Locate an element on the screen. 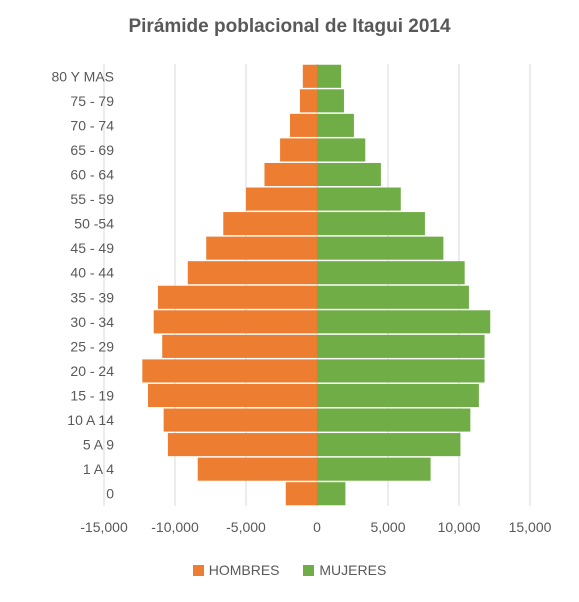  chart-legend: HOMBRES MUJERES is located at coordinates (289, 570).